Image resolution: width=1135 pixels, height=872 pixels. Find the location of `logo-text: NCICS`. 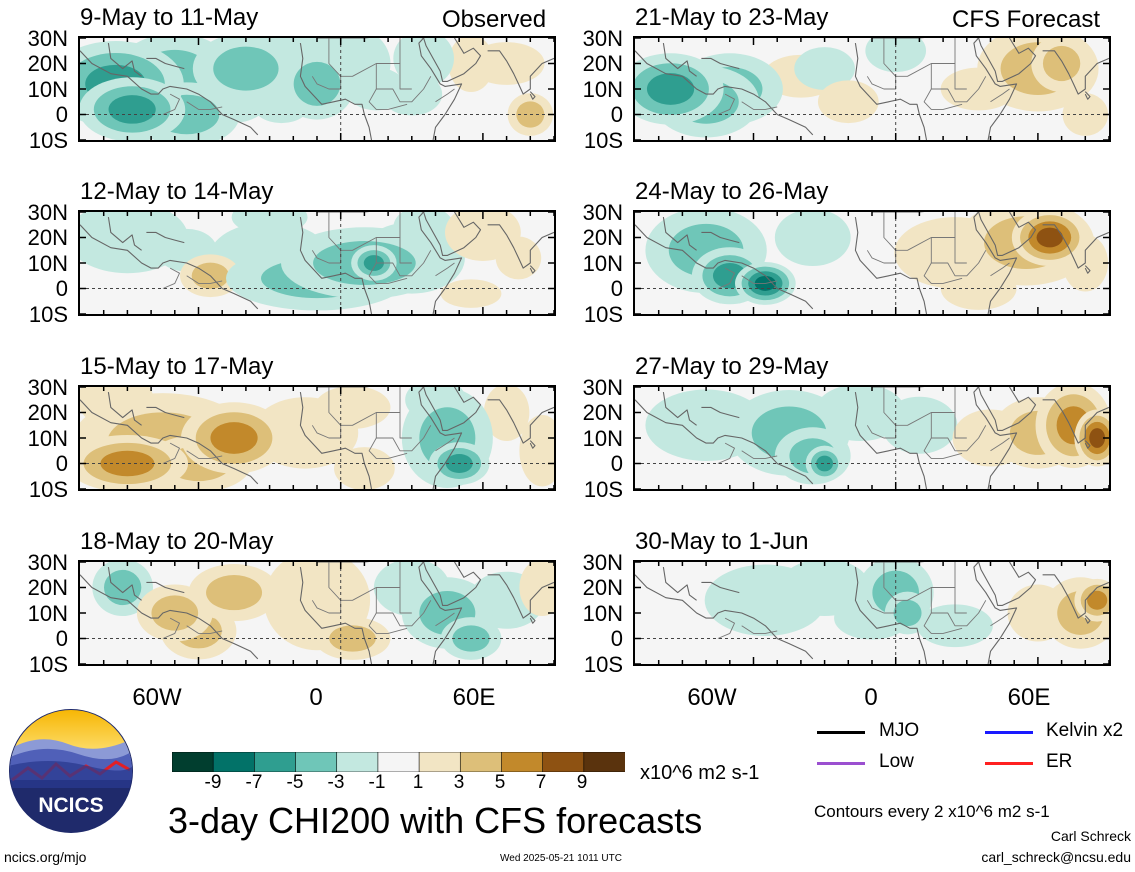

logo-text: NCICS is located at coordinates (70, 805).